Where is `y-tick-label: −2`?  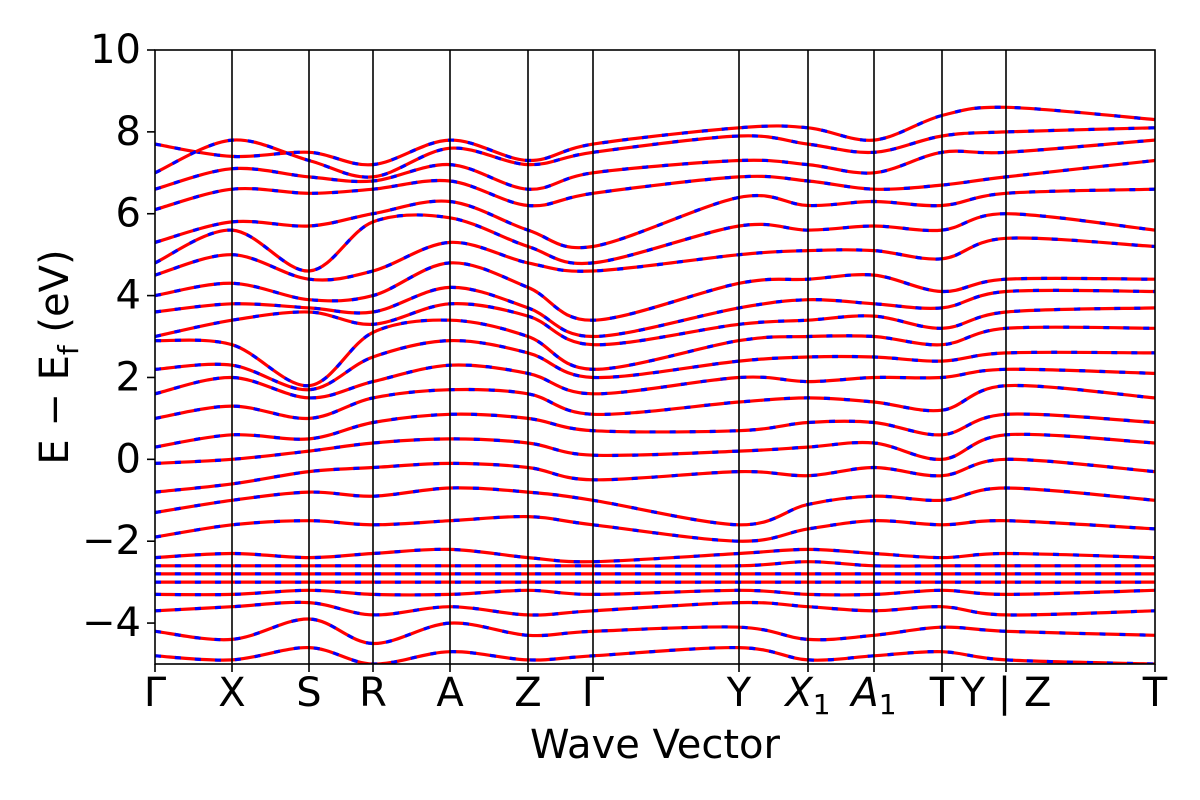 y-tick-label: −2 is located at coordinates (111, 541).